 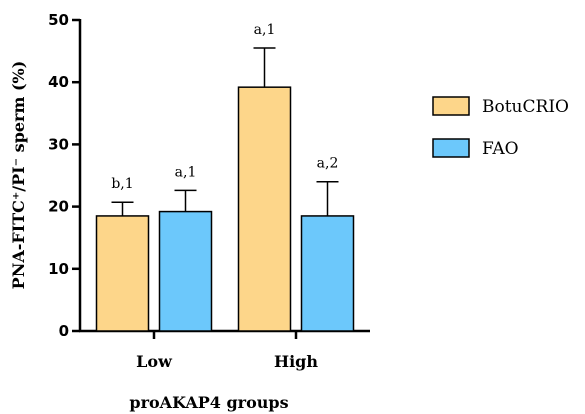 What do you see at coordinates (500, 149) in the screenshot?
I see `legend-label: FAO` at bounding box center [500, 149].